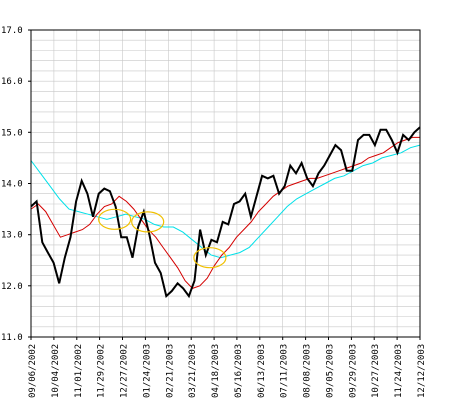 This screenshot has width=450, height=400. What do you see at coordinates (12, 236) in the screenshot?
I see `y-tick-label: 13.0` at bounding box center [12, 236].